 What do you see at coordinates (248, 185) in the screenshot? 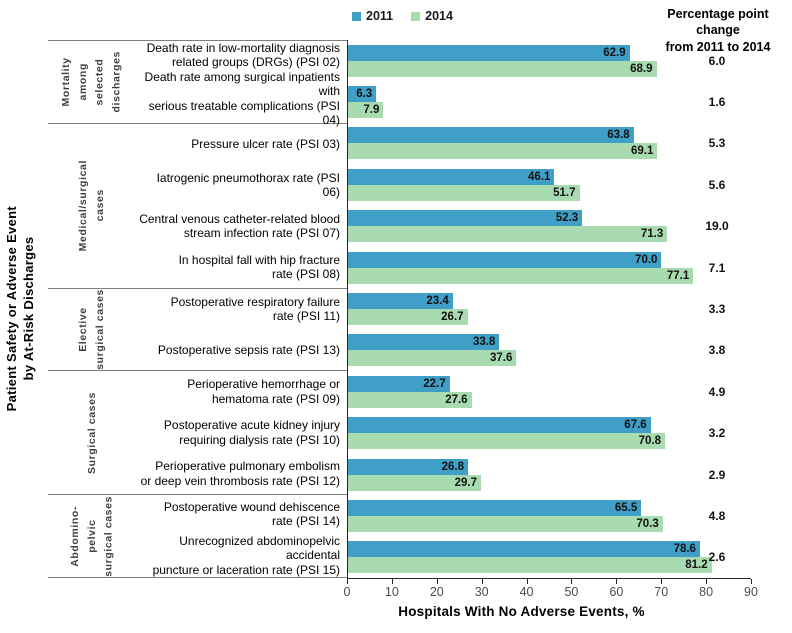
I see `category-label: Iatrogenic pneumothorax rate (PSI 06)` at bounding box center [248, 185].